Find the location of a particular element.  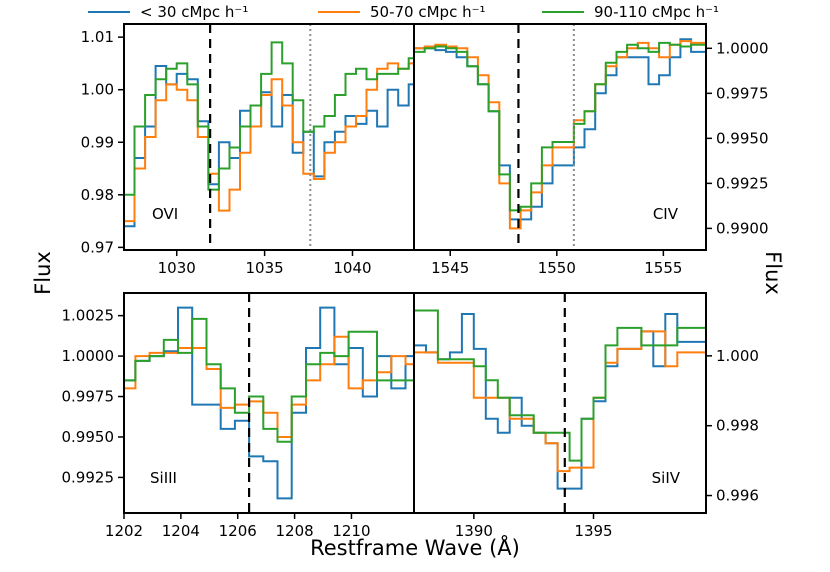

plot-area-siiv is located at coordinates (560, 399).